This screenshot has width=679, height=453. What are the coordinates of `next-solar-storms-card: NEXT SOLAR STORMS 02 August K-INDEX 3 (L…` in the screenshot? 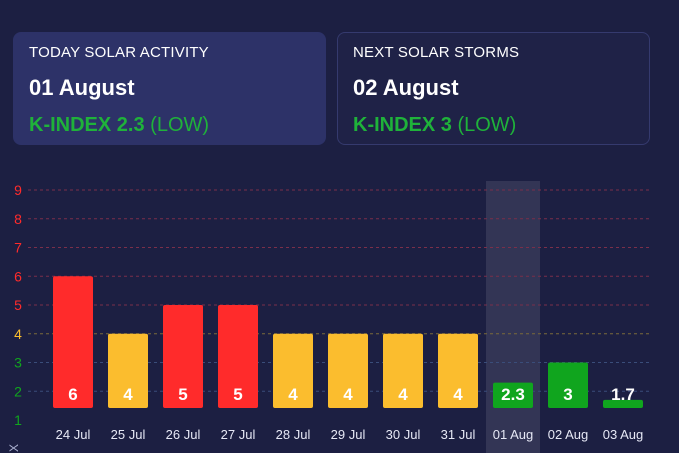 It's located at (493, 88).